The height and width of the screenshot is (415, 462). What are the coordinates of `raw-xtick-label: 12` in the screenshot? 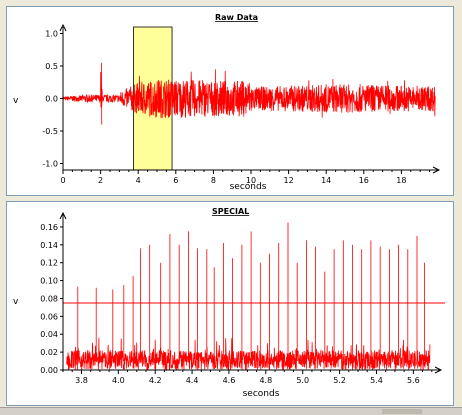 It's located at (289, 180).